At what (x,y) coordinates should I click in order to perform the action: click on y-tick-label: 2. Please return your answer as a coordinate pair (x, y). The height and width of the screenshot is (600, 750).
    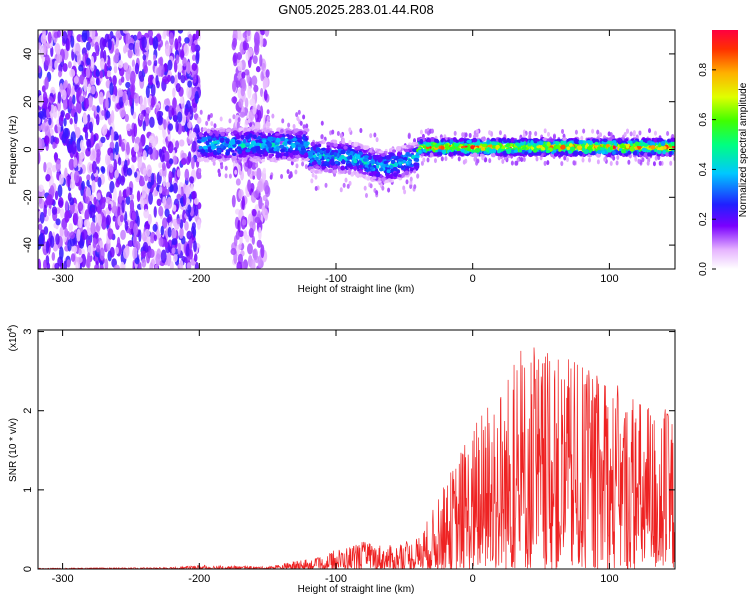
    Looking at the image, I should click on (28, 411).